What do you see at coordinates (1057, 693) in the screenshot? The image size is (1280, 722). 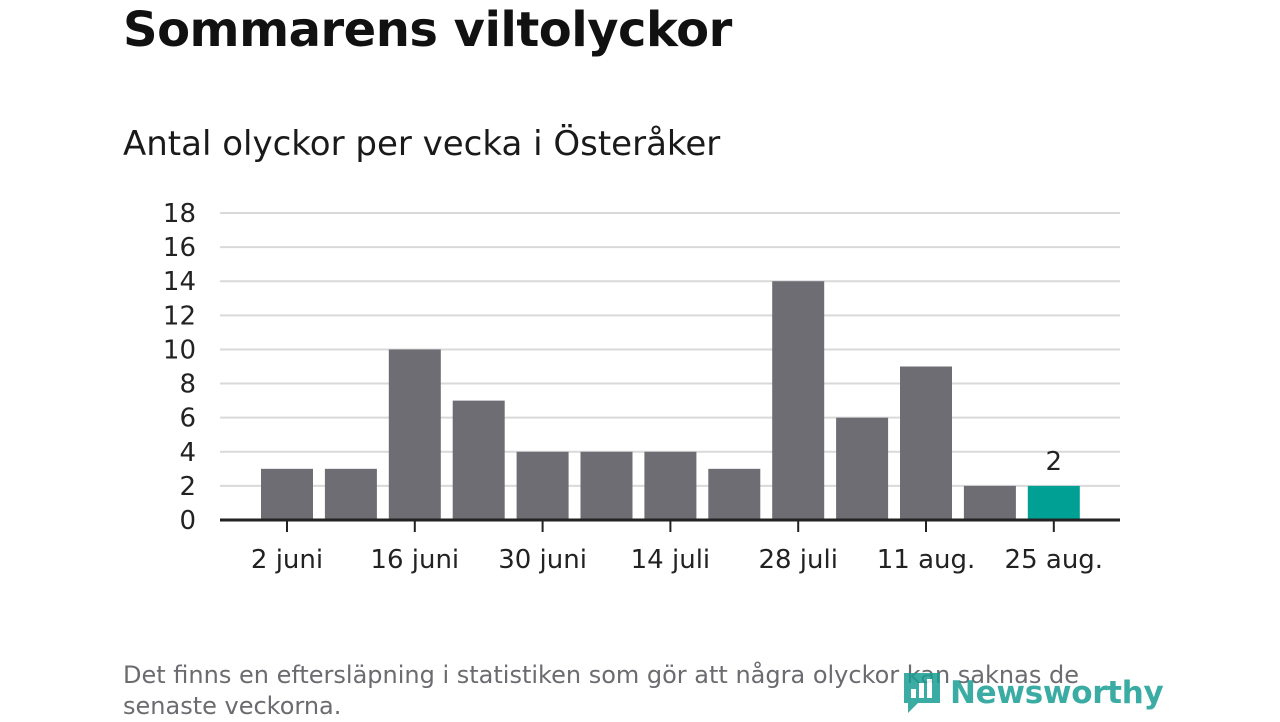 I see `logo-text: Newsworthy` at bounding box center [1057, 693].